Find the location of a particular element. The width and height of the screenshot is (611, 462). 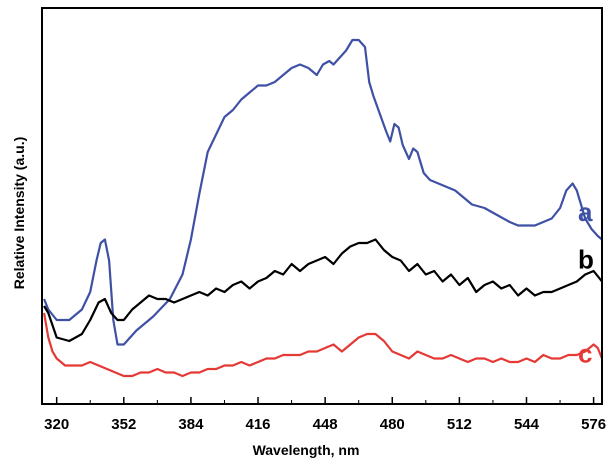

x-axis-title: Wavelength, nm is located at coordinates (306, 450).